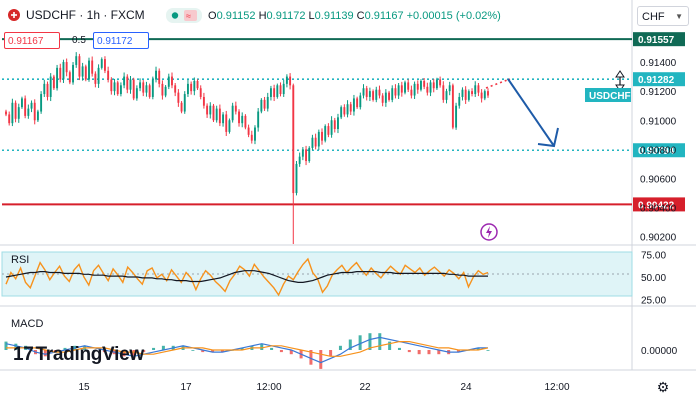  Describe the element at coordinates (610, 96) in the screenshot. I see `svg-text: USDCHF` at that location.